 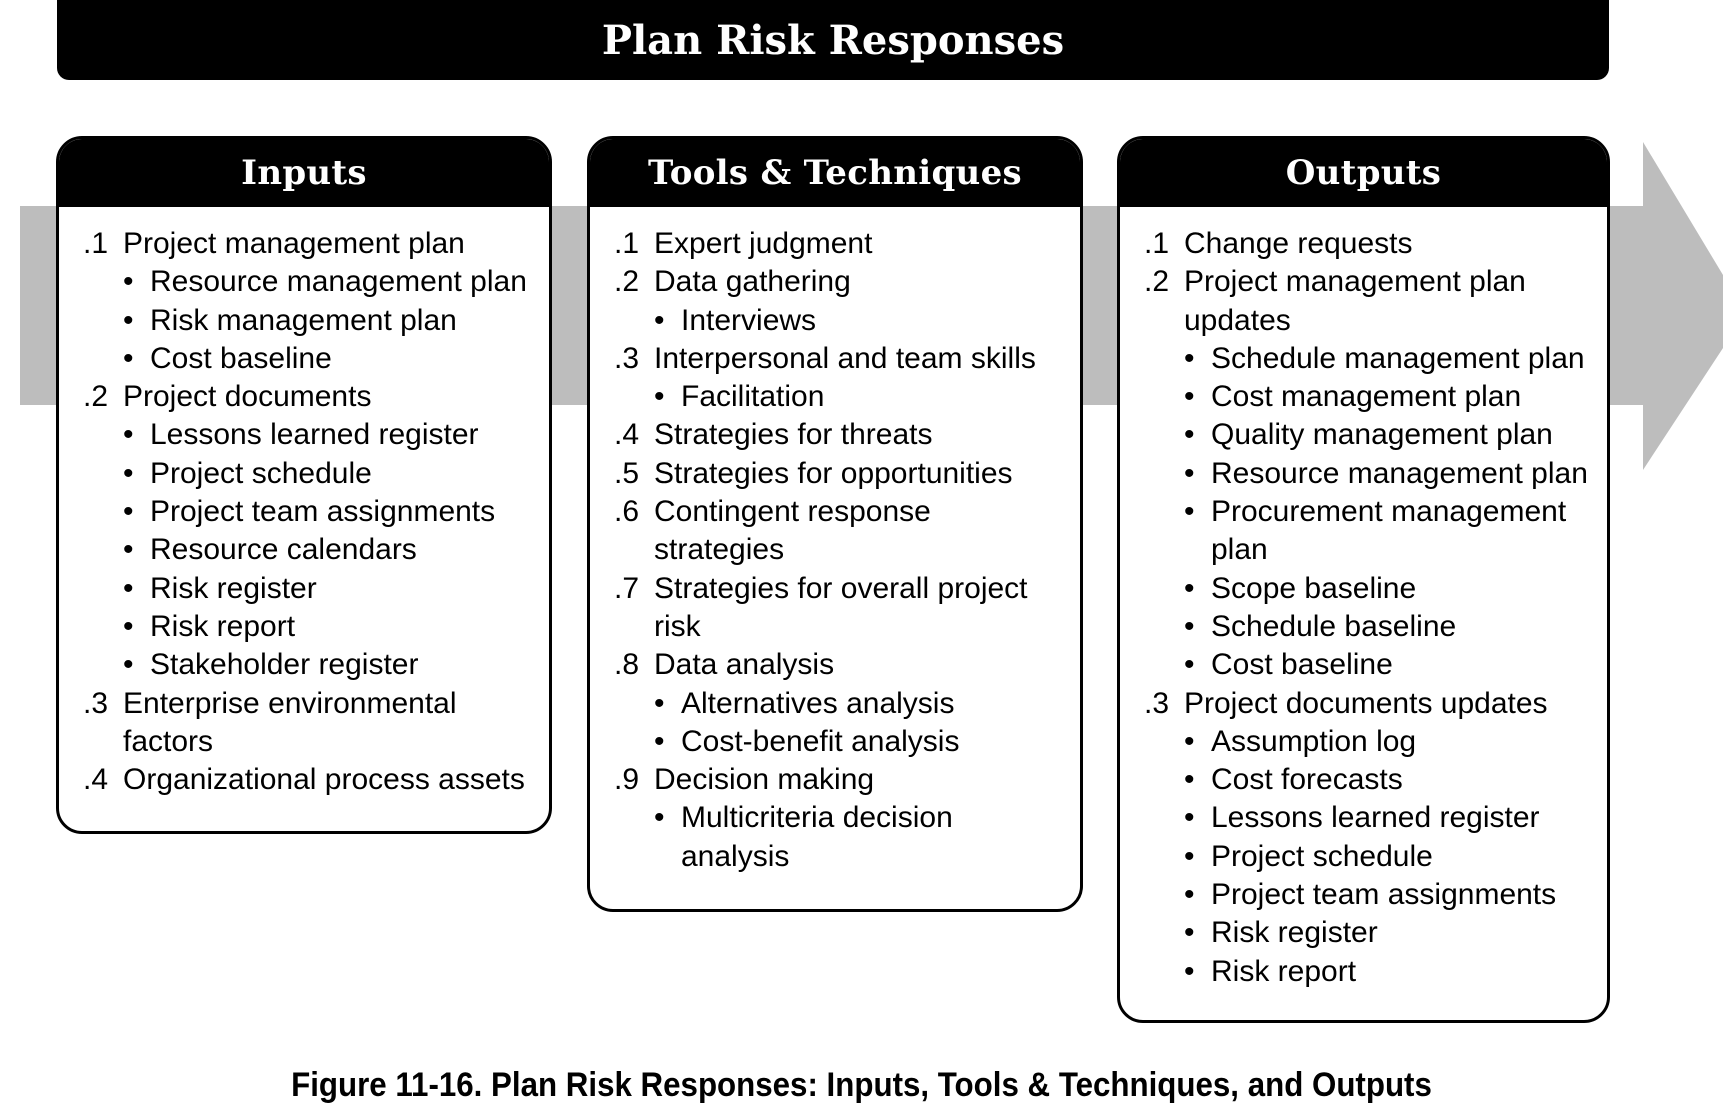 I want to click on tool-item: .8 Data analysis, so click(x=847, y=665).